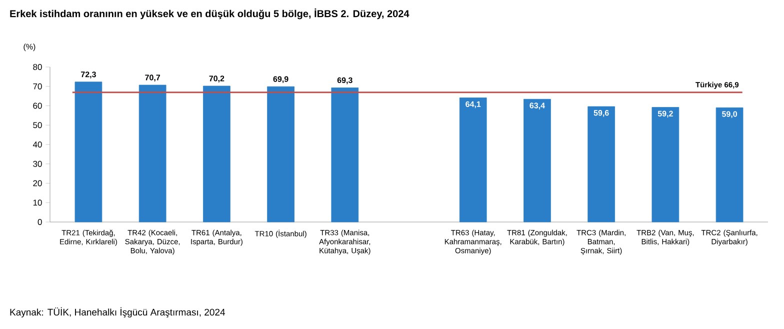 Image resolution: width=784 pixels, height=329 pixels. What do you see at coordinates (601, 113) in the screenshot?
I see `data-label: 59,6` at bounding box center [601, 113].